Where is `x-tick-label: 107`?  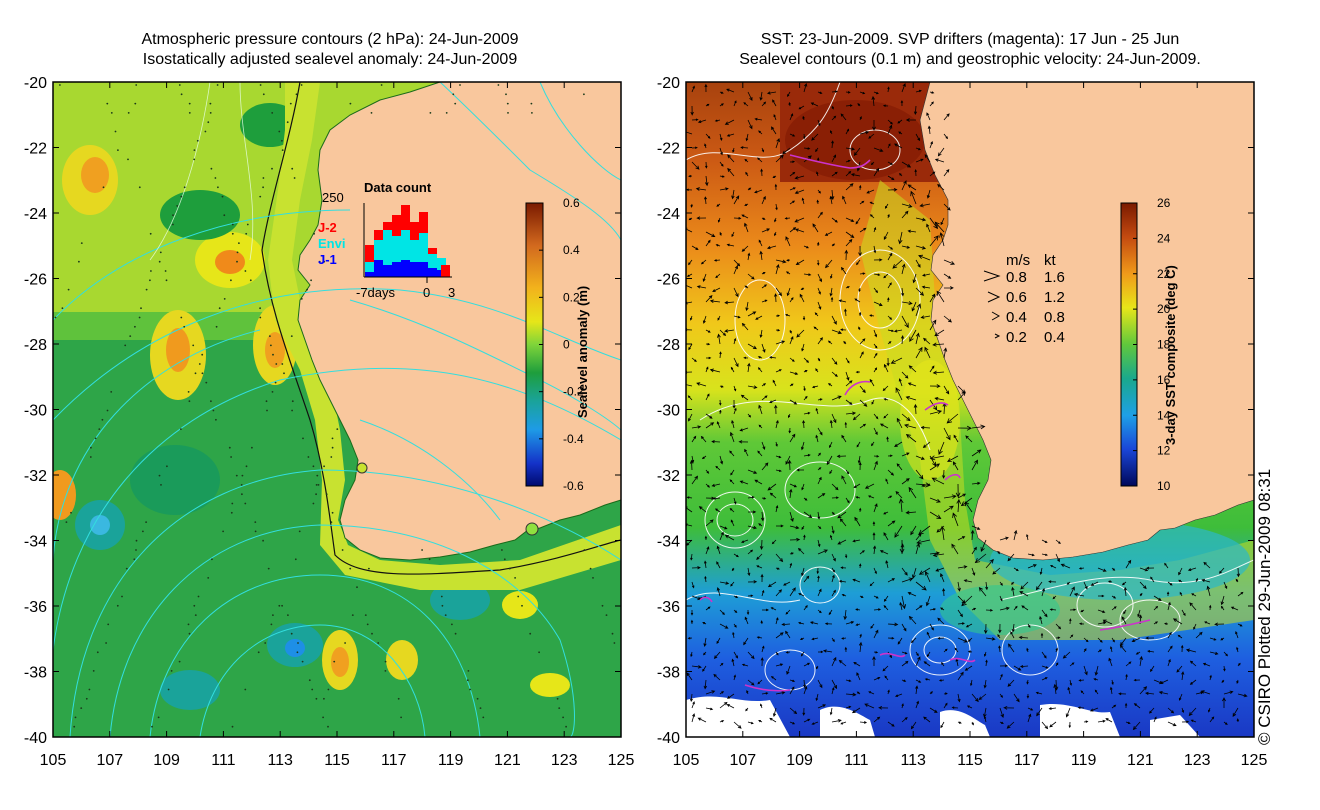
x-tick-label: 107 is located at coordinates (109, 760).